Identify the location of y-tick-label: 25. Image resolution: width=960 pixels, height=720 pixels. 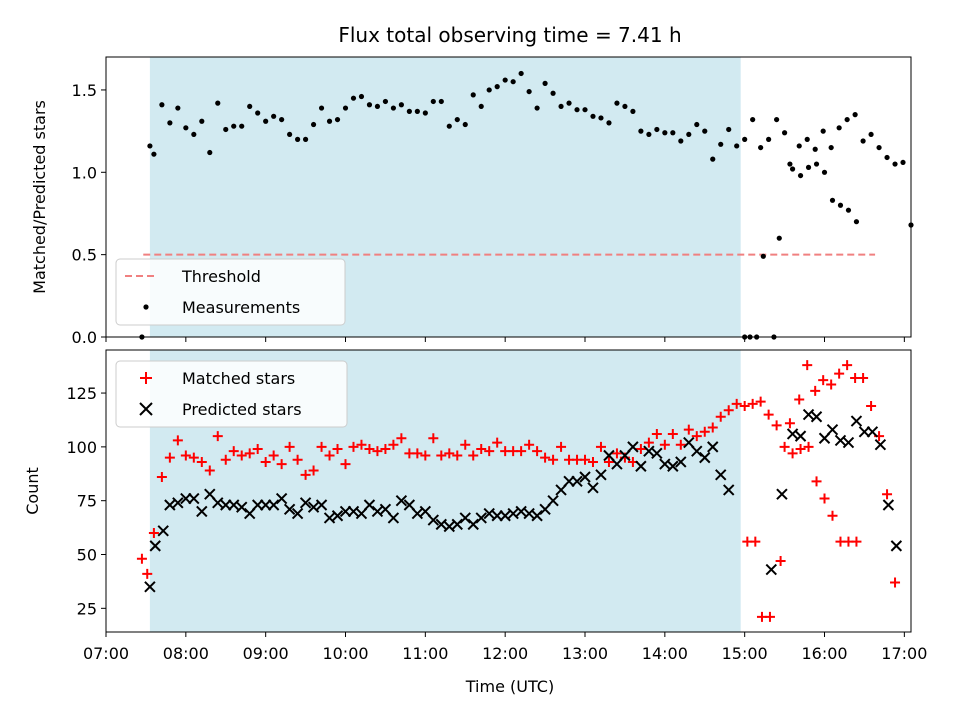
(87, 608).